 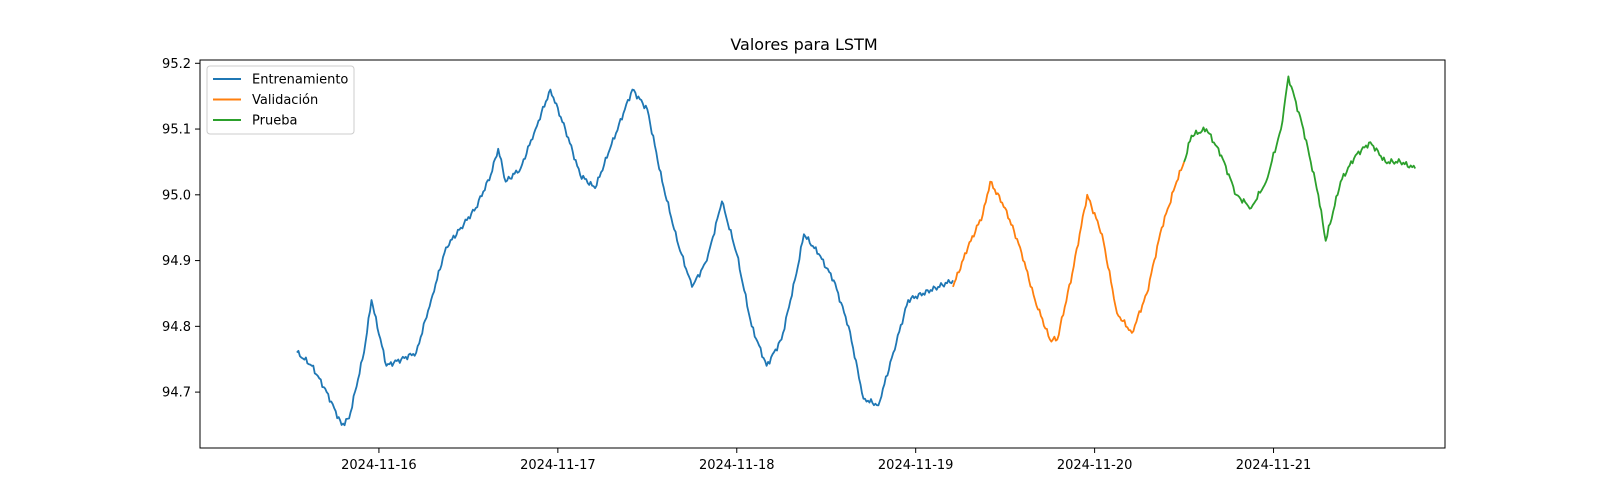 I want to click on legend-box, so click(x=280, y=100).